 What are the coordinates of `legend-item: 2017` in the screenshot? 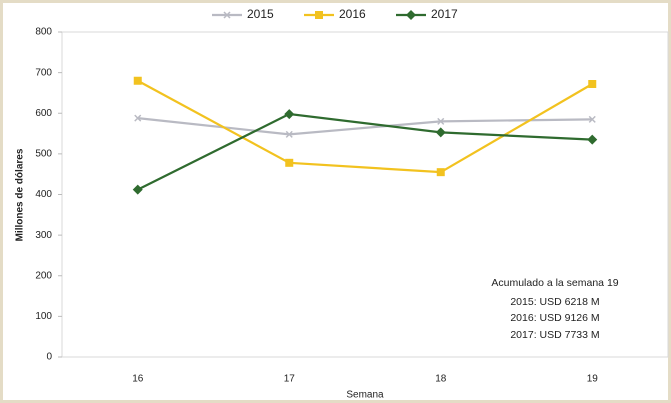 It's located at (427, 14).